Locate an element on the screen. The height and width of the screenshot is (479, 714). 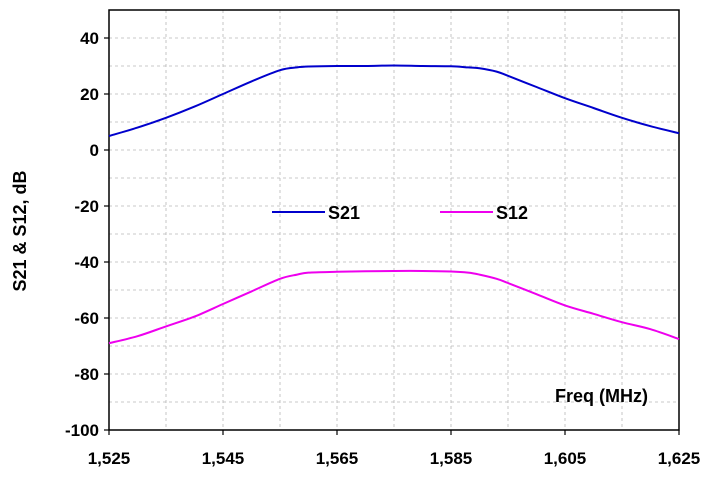
y-tick-label: -20 is located at coordinates (86, 206).